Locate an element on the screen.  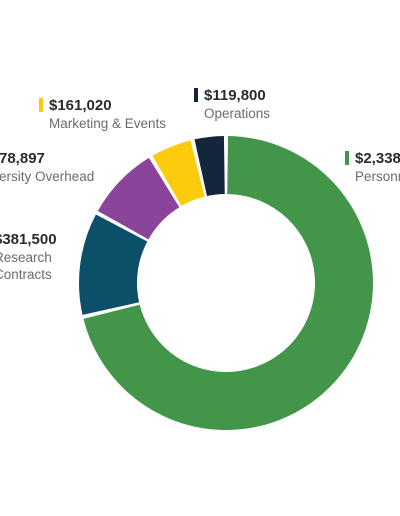
personnel-swatch is located at coordinates (347, 158).